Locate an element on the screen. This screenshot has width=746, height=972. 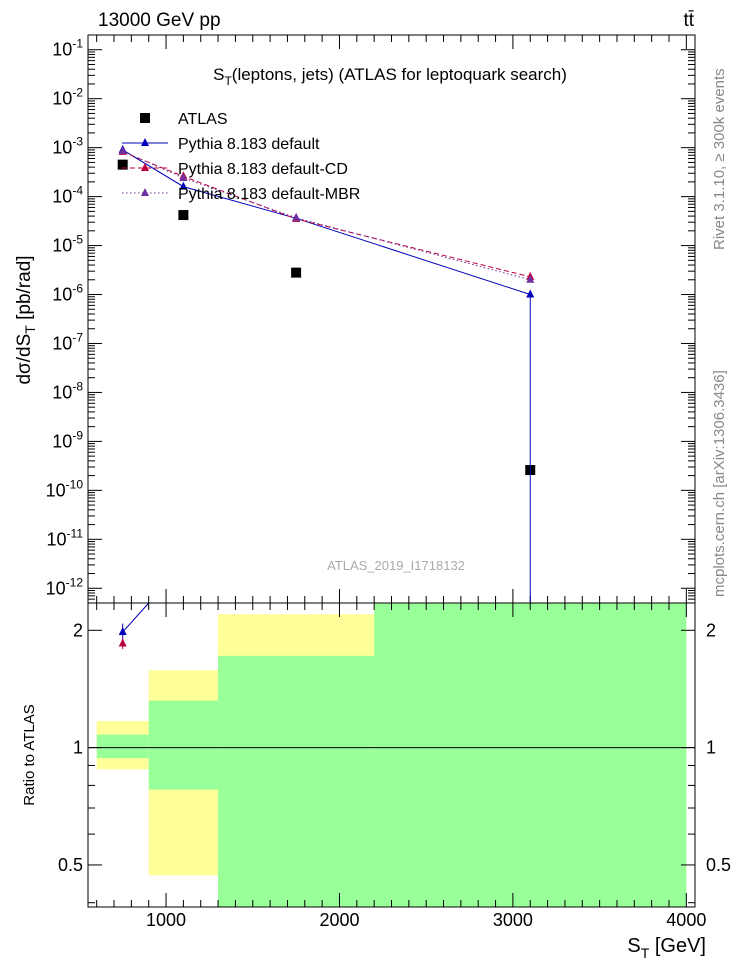
rivet-label: Rivet 3.1.10, ≥ 300k events is located at coordinates (719, 159).